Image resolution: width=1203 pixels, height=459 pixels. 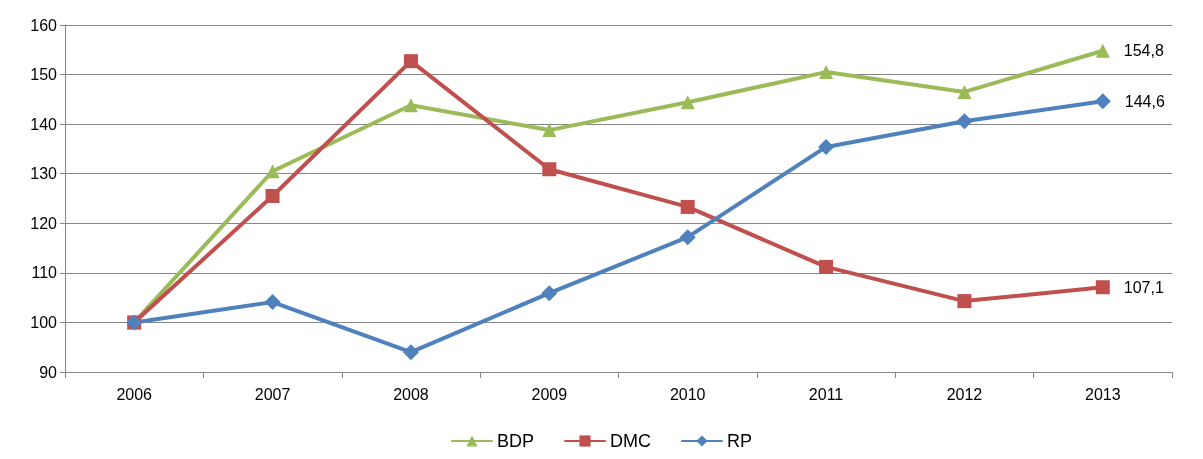 I want to click on x-tick-label: 2006, so click(x=134, y=394).